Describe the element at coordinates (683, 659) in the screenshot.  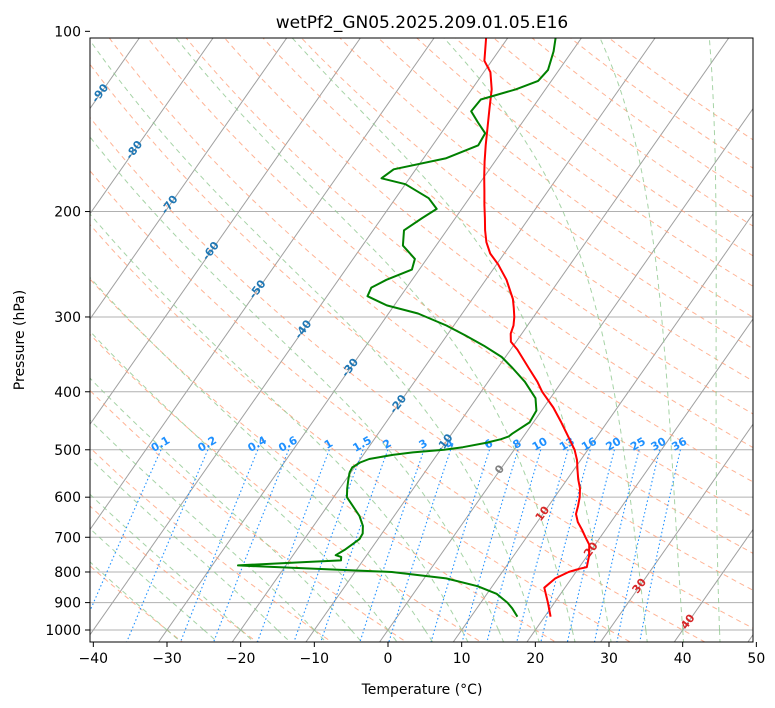
I see `x-tick-label: 40` at that location.